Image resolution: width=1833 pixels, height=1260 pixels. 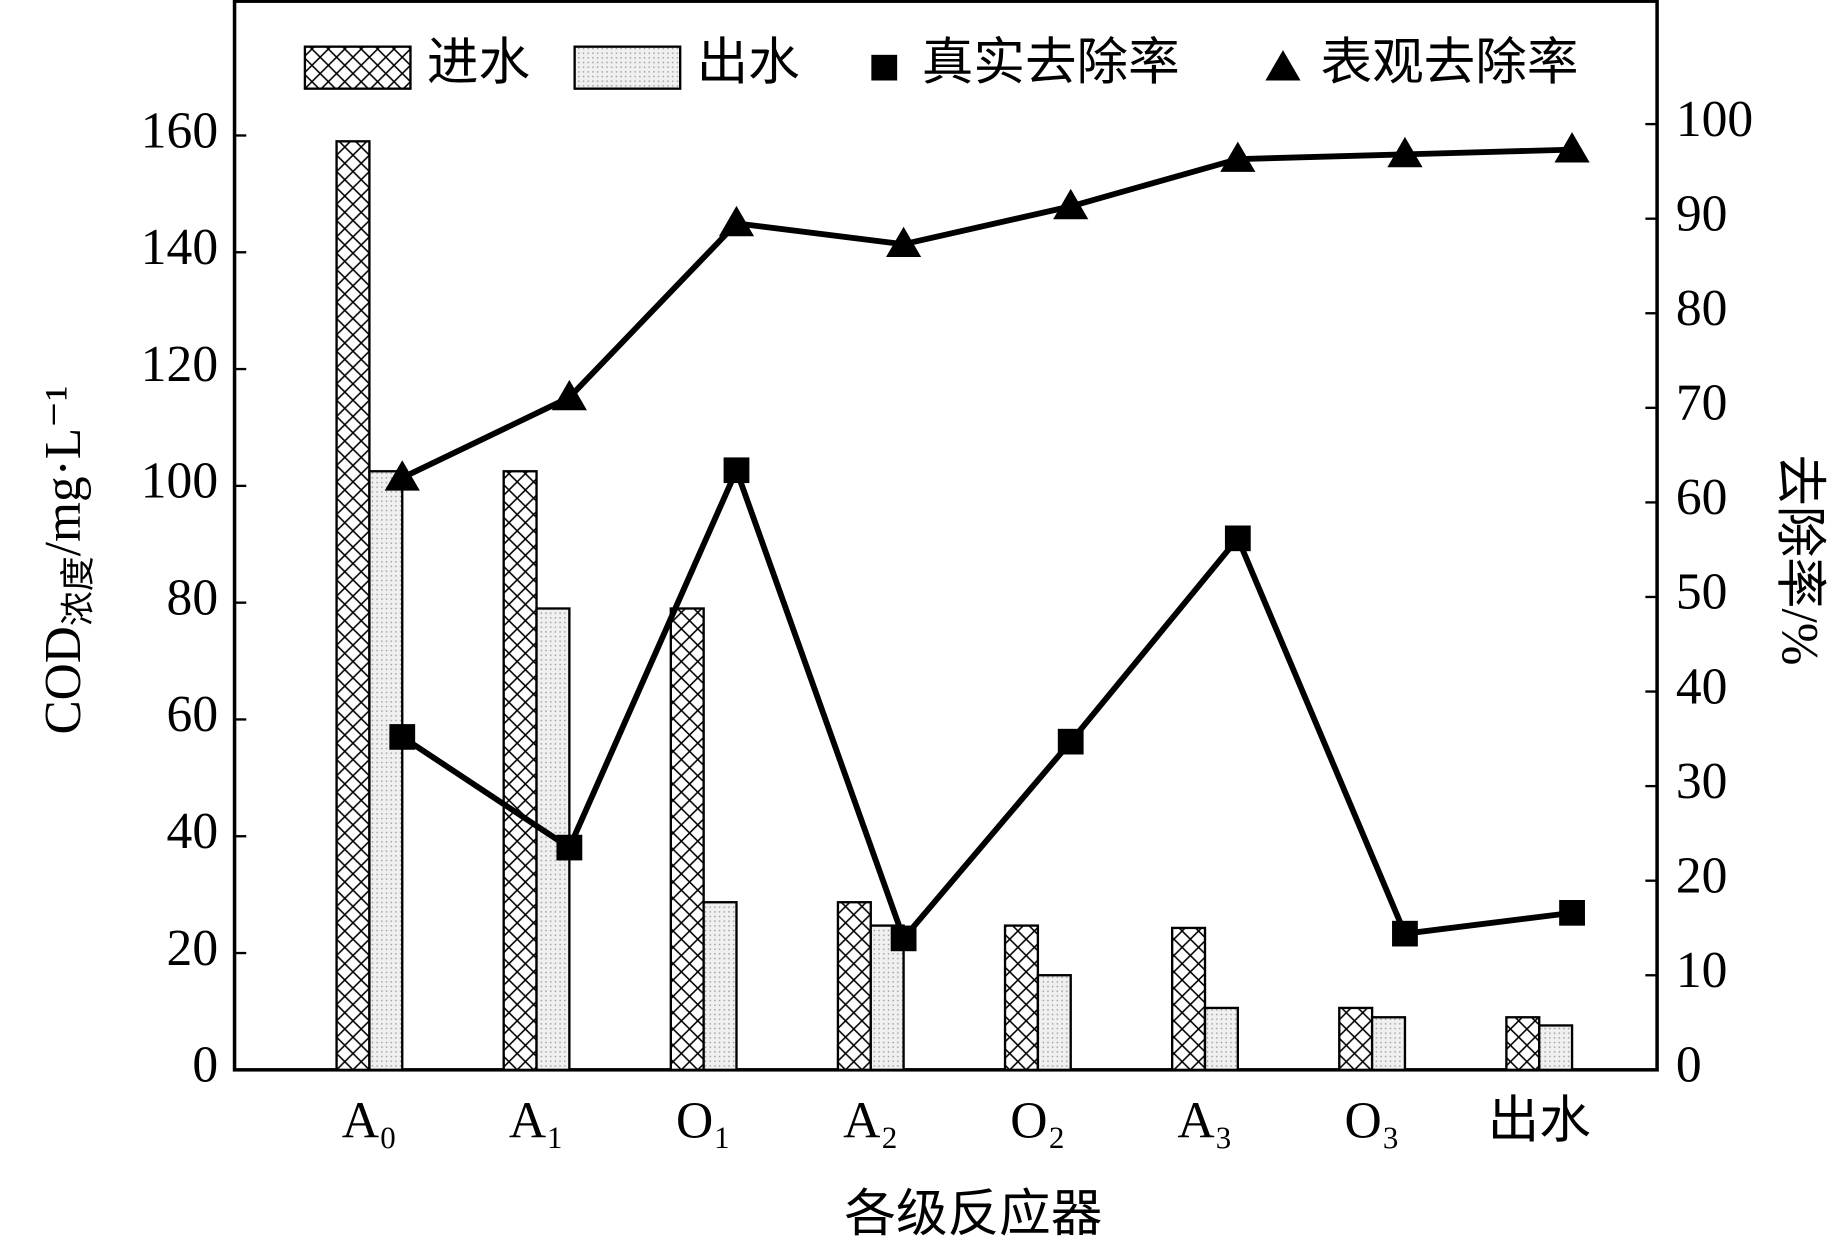 What do you see at coordinates (870, 1121) in the screenshot?
I see `x-tick-label: A₂` at bounding box center [870, 1121].